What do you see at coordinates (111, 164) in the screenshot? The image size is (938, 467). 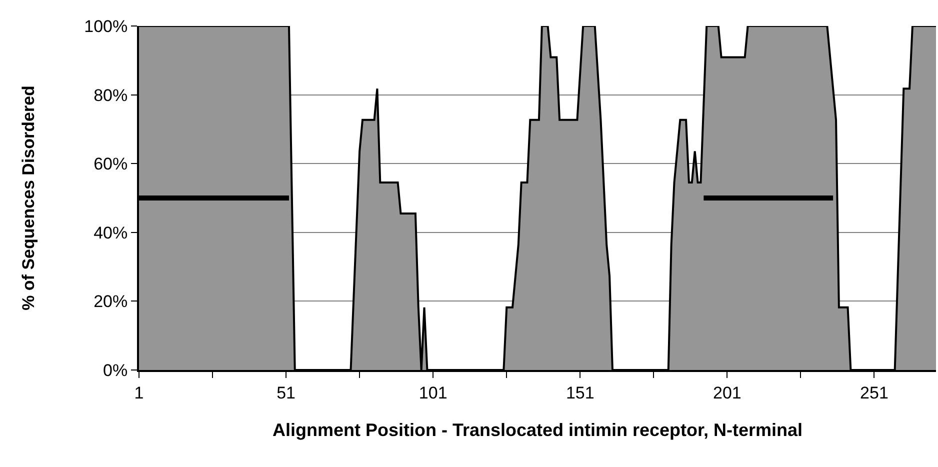 I see `y-tick-label: 60%` at bounding box center [111, 164].